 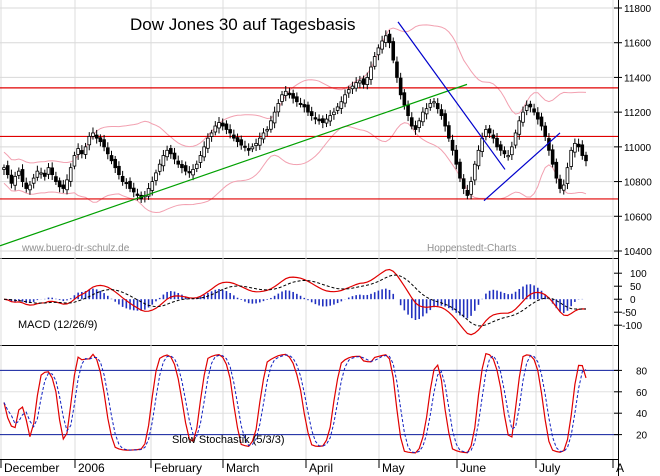 I want to click on watermark-right: Hoppenstedt-Charts, so click(x=472, y=248).